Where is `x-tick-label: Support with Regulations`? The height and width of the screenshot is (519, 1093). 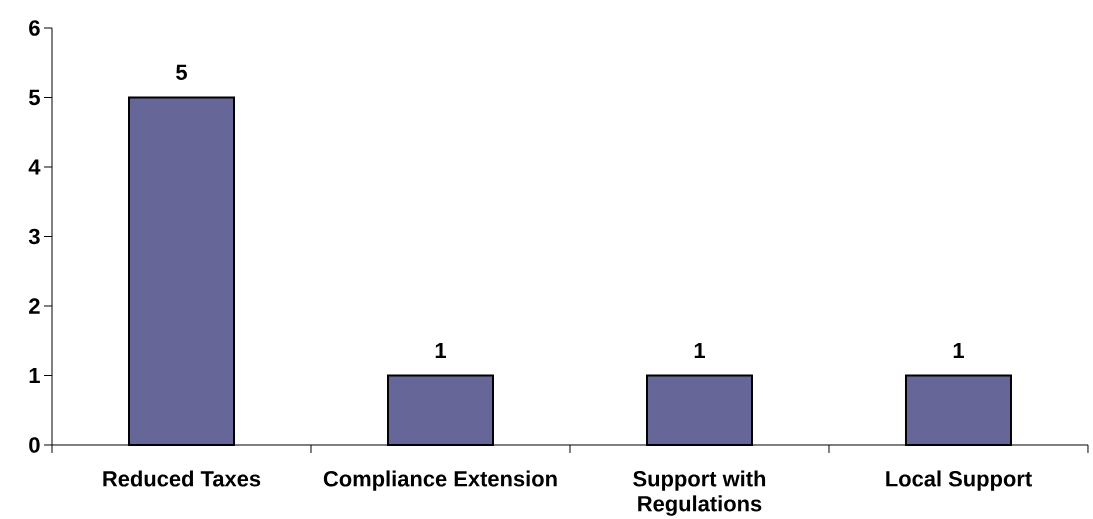 x-tick-label: Support with Regulations is located at coordinates (699, 493).